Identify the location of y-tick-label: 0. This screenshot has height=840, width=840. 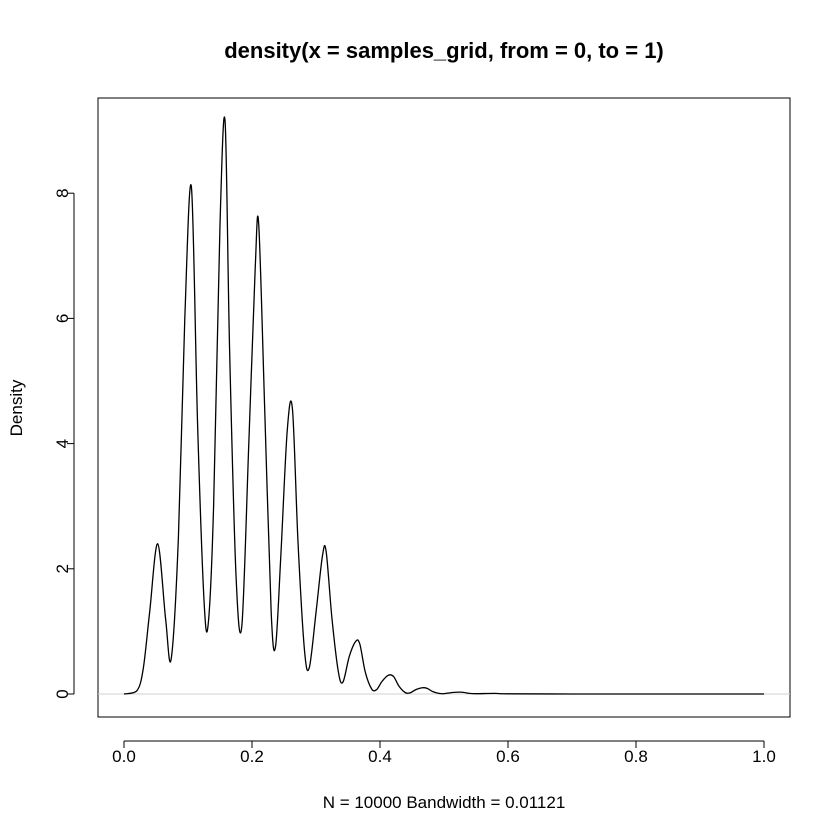
(62, 693).